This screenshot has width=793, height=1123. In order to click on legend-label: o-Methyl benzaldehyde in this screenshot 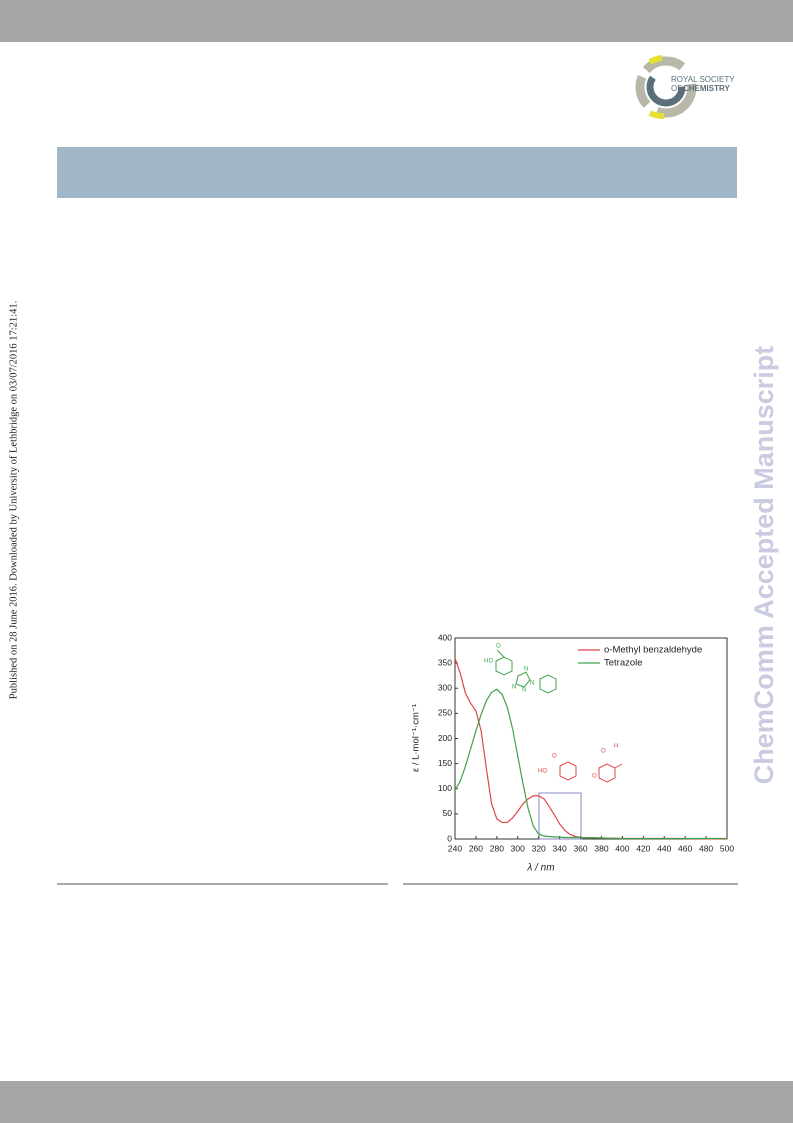, I will do `click(653, 650)`.